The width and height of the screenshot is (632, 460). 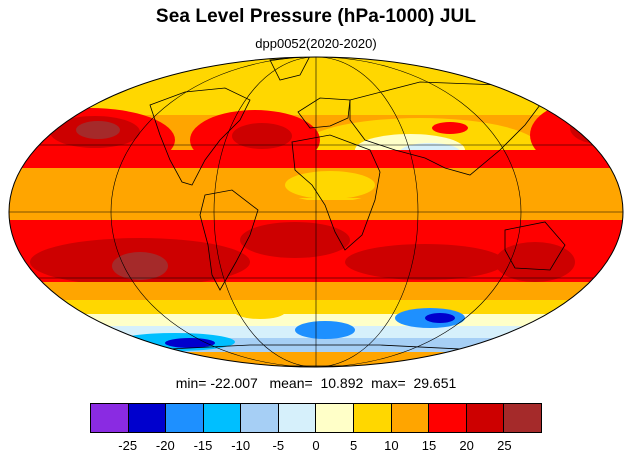 What do you see at coordinates (324, 113) in the screenshot?
I see `europe-outline` at bounding box center [324, 113].